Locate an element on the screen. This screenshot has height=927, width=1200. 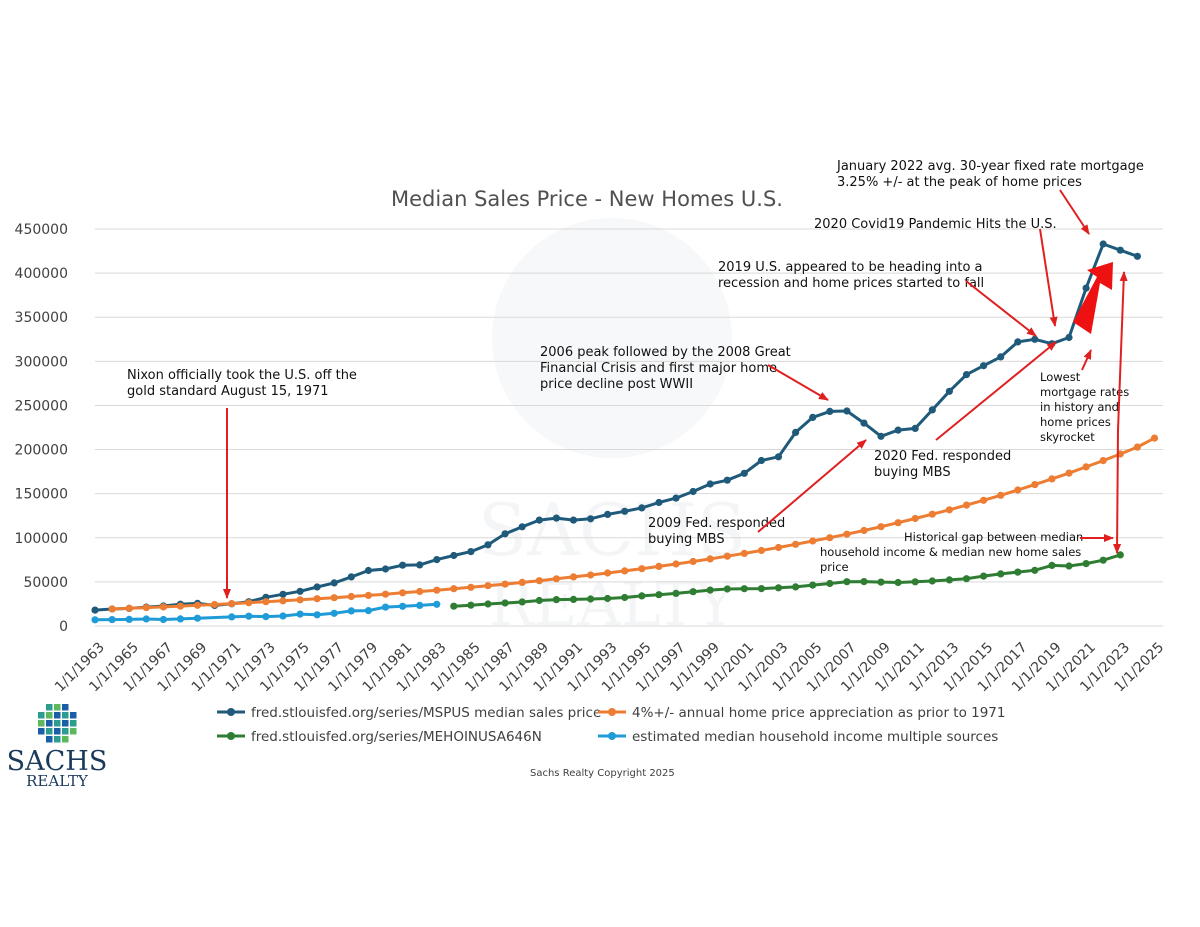
point-appreciation-1973 is located at coordinates (266, 602).